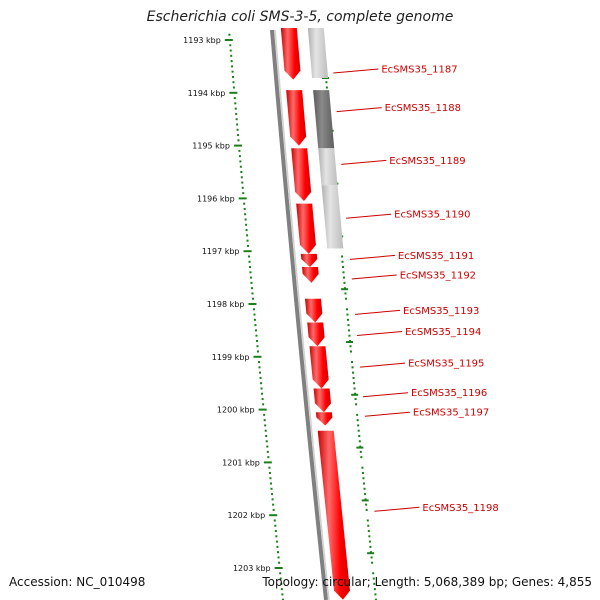 The image size is (600, 600). I want to click on gene-label: EcSMS35_1188, so click(423, 108).